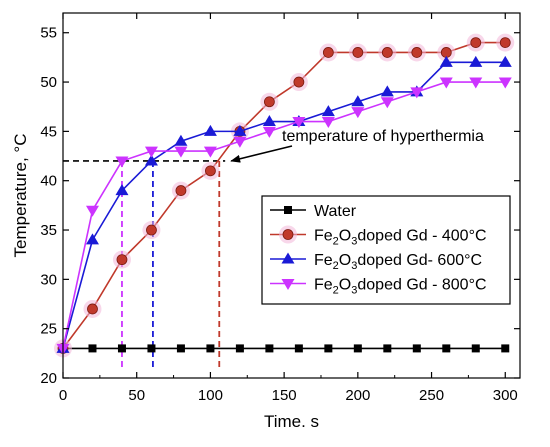  I want to click on y-tick-label-6: 50, so click(48, 82).